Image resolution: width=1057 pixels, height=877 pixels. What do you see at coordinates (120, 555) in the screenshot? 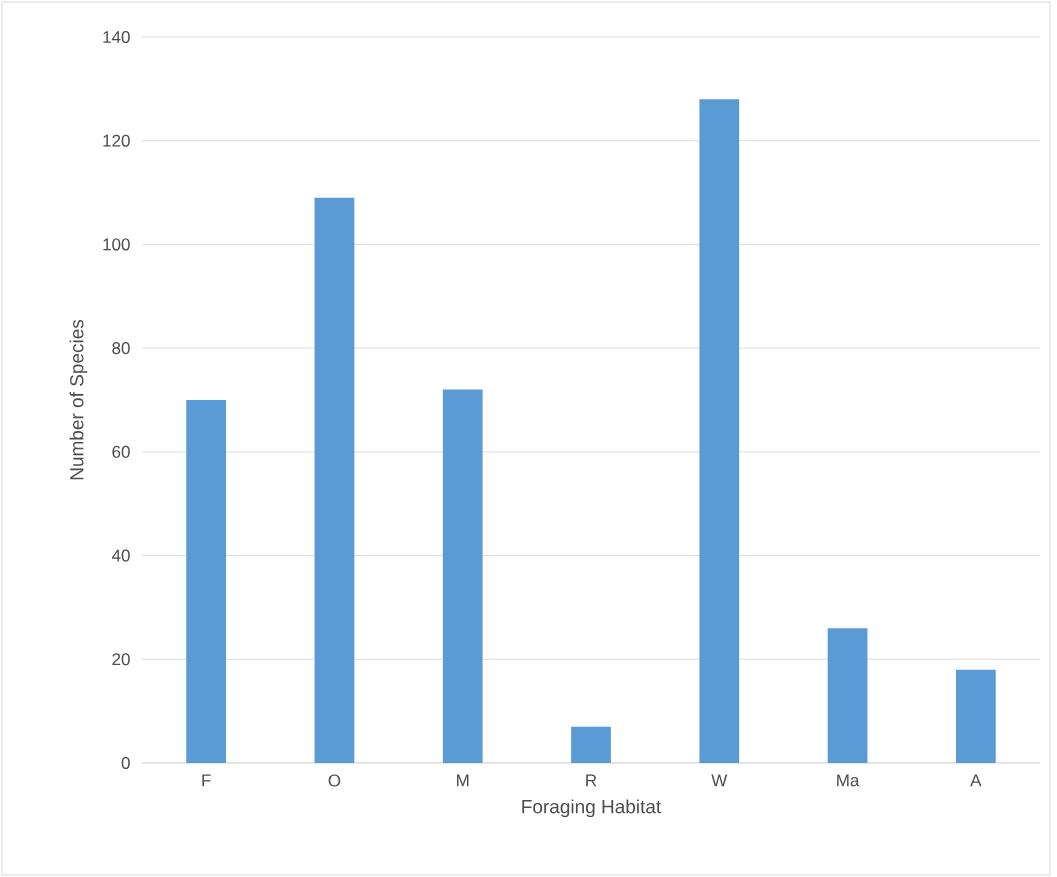
I see `y-tick-label: 40` at bounding box center [120, 555].